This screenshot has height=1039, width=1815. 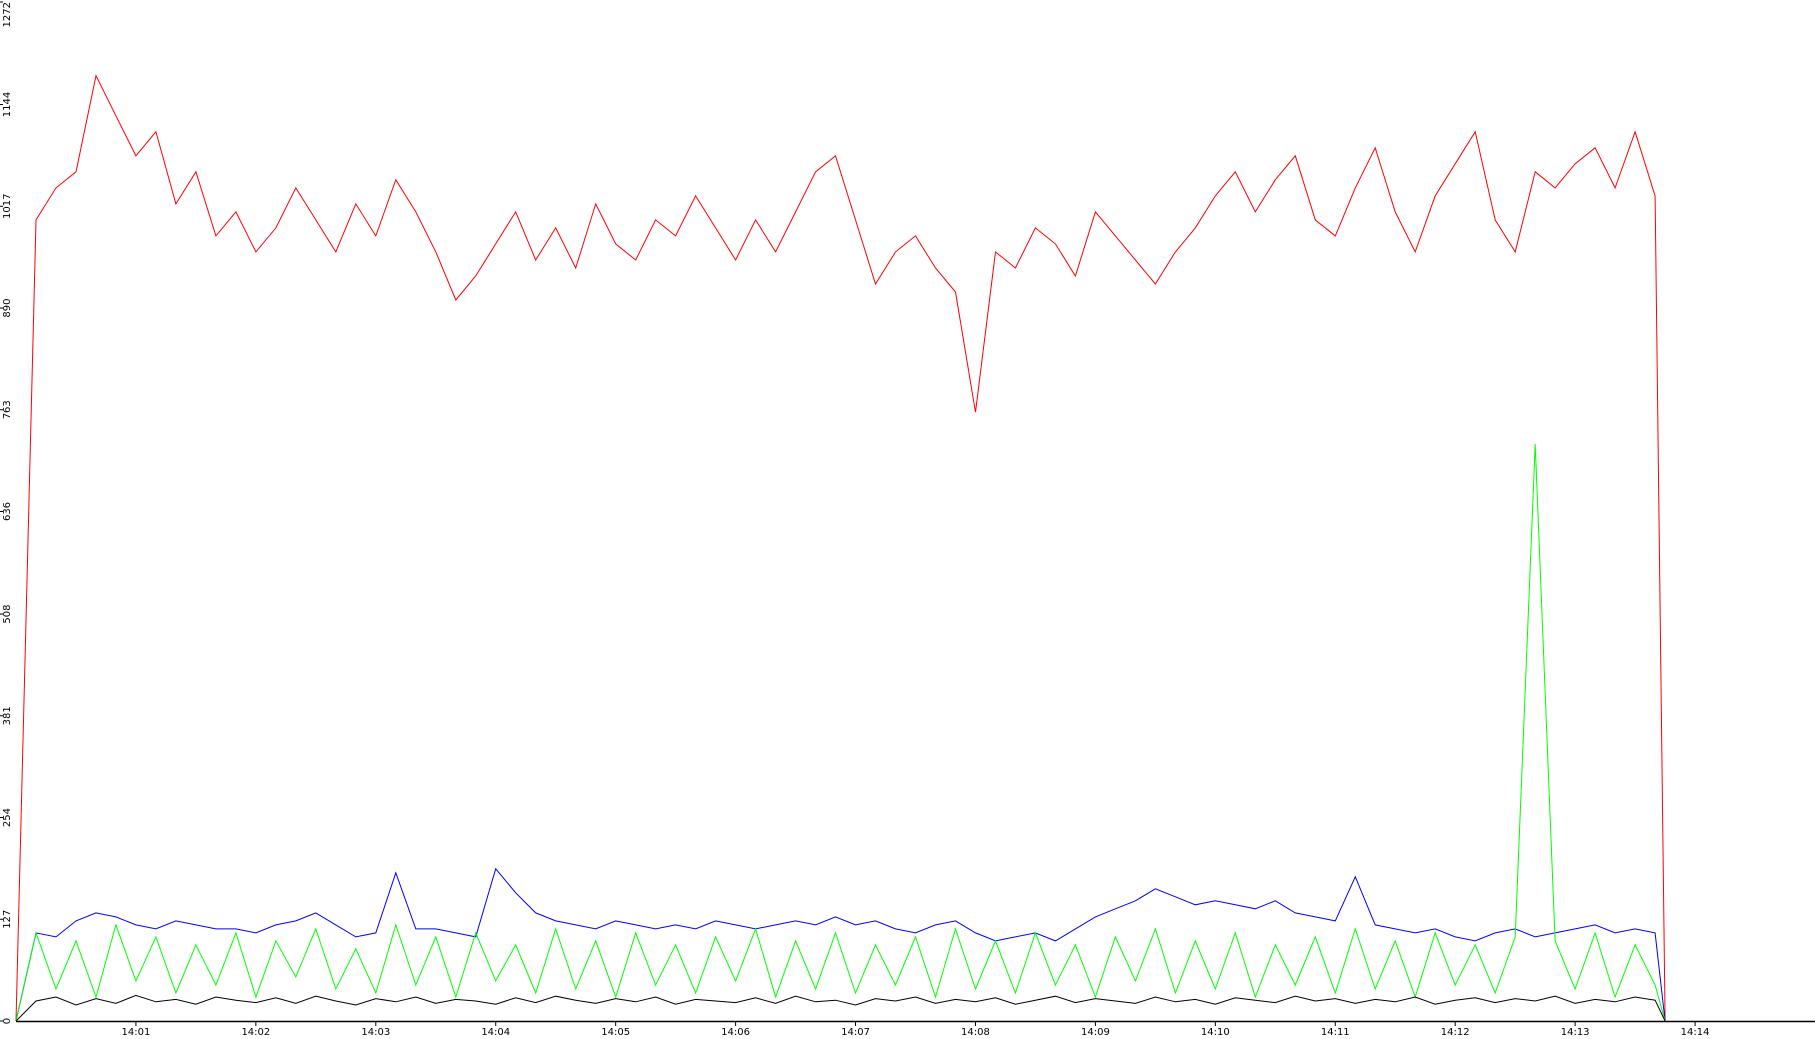 What do you see at coordinates (855, 1032) in the screenshot?
I see `x-tick-label: 14:07` at bounding box center [855, 1032].